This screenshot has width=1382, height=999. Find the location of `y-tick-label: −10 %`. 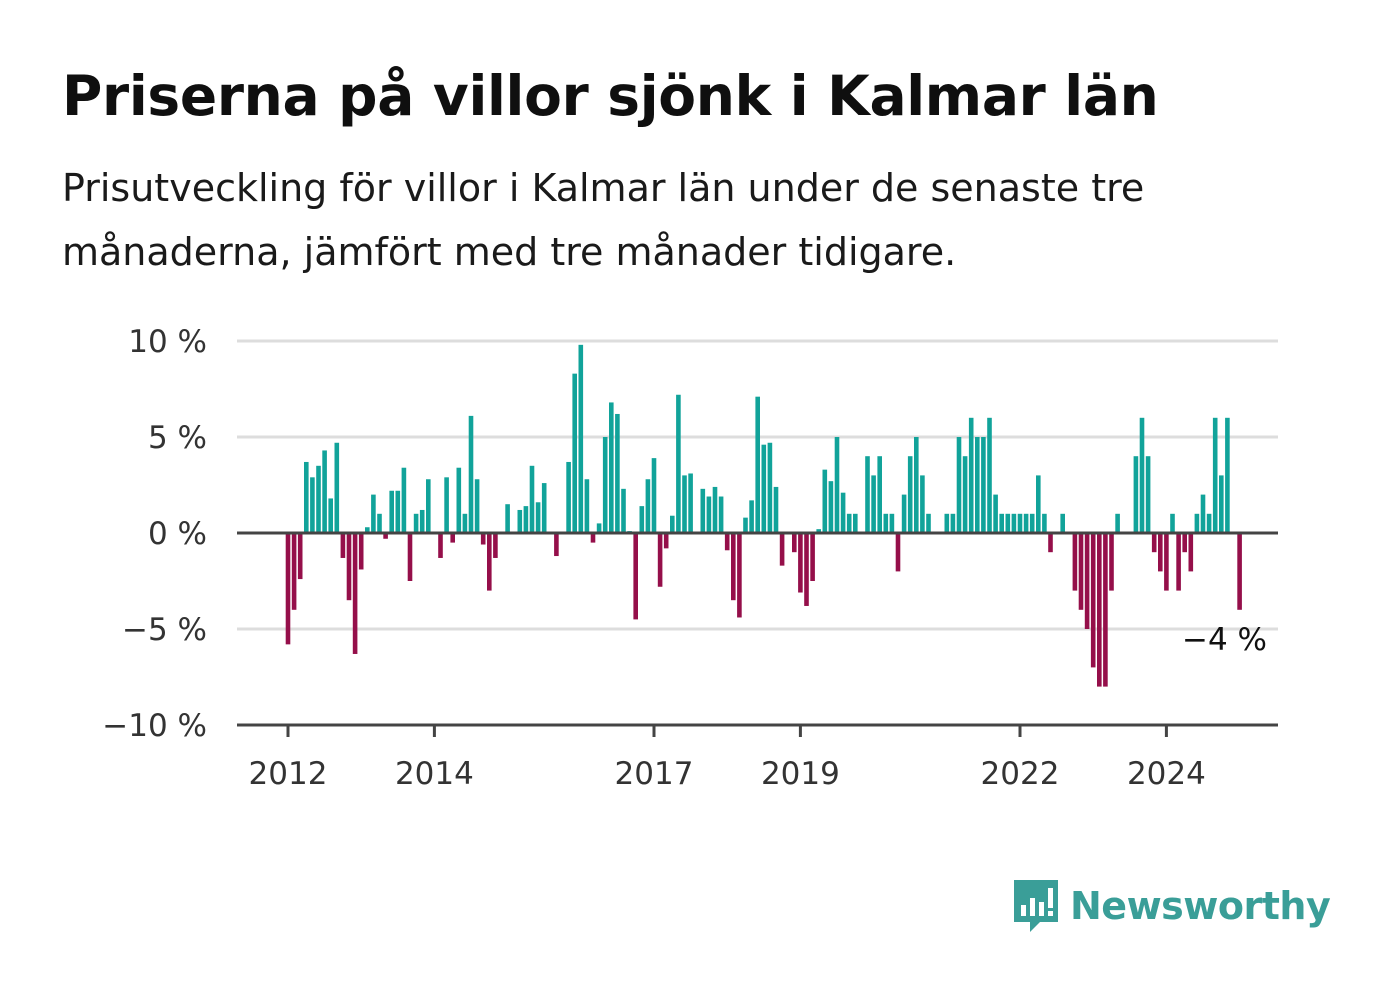

y-tick-label: −10 % is located at coordinates (154, 726).